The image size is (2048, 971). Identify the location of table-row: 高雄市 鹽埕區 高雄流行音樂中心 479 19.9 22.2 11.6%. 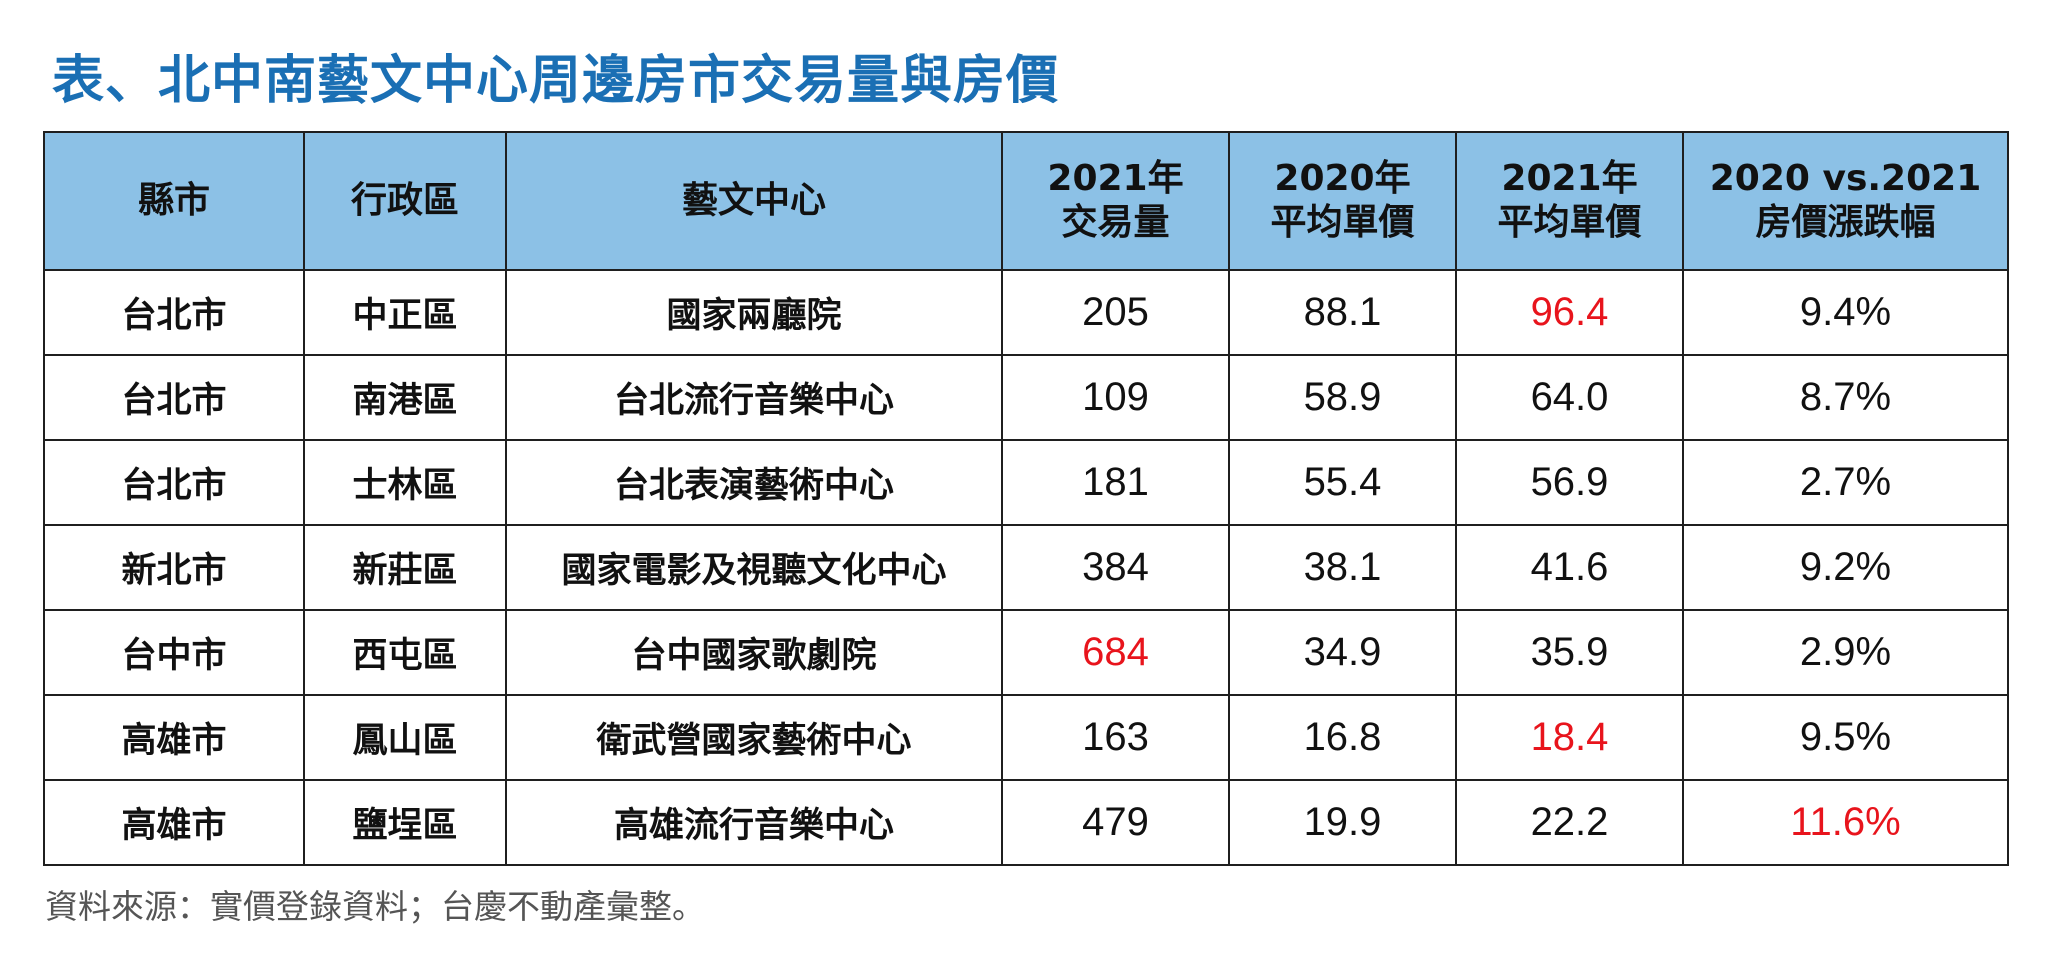
(1026, 822).